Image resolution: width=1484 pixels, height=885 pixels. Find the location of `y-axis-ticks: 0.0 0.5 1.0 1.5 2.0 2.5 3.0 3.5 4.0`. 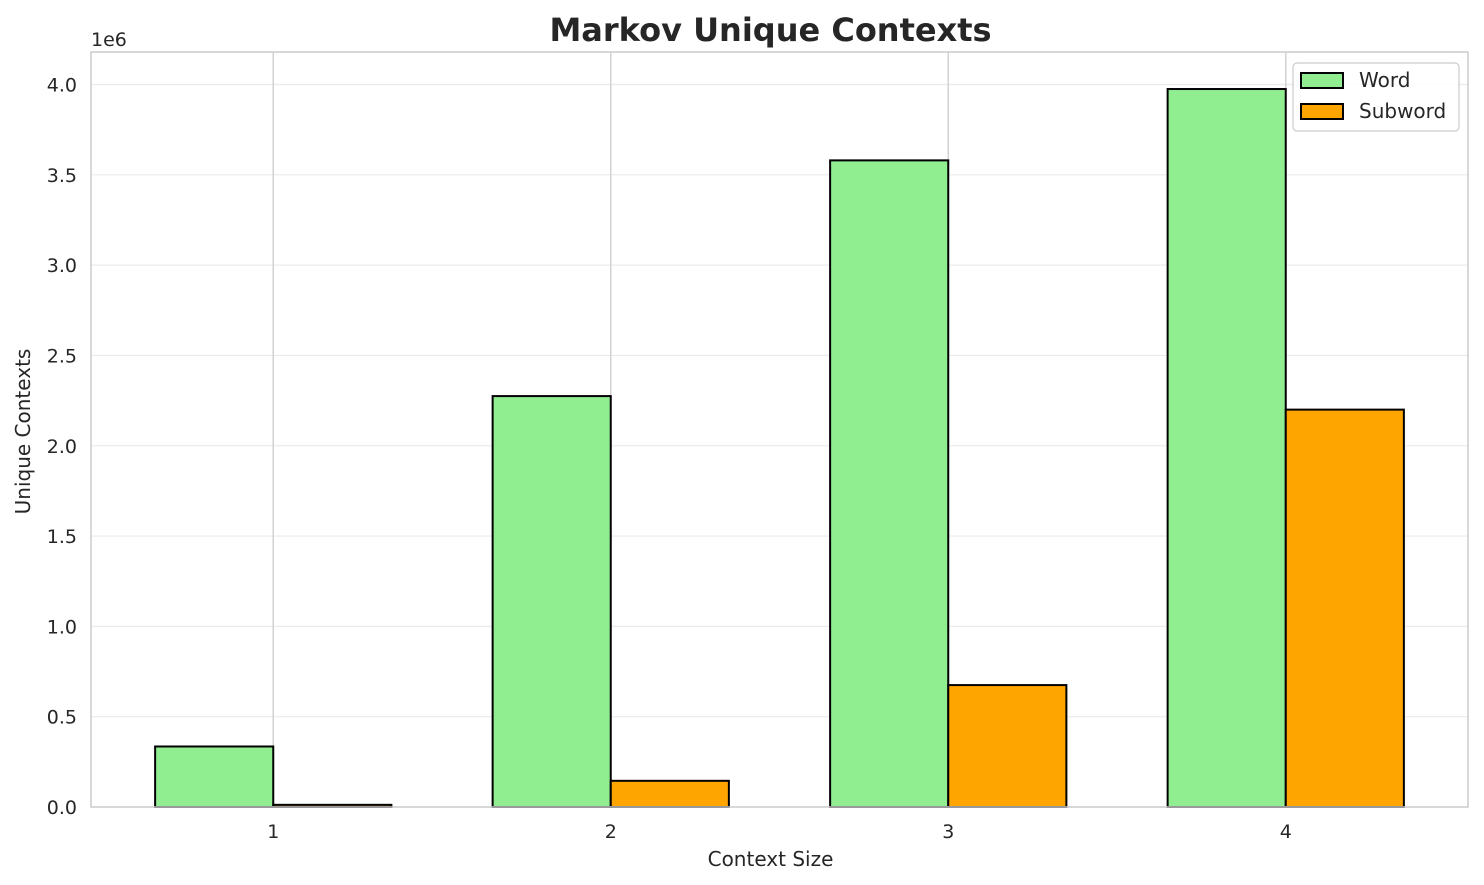

y-axis-ticks: 0.0 0.5 1.0 1.5 2.0 2.5 3.0 3.5 4.0 is located at coordinates (62, 447).